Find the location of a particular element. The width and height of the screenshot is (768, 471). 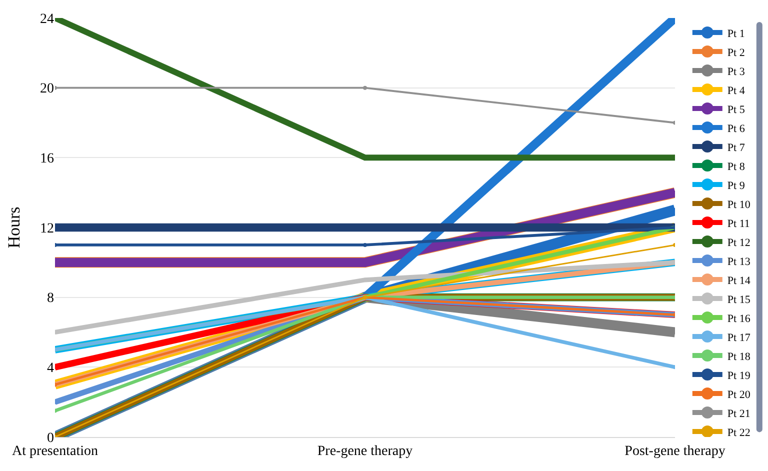

x-tick-label: At presentation is located at coordinates (55, 451).